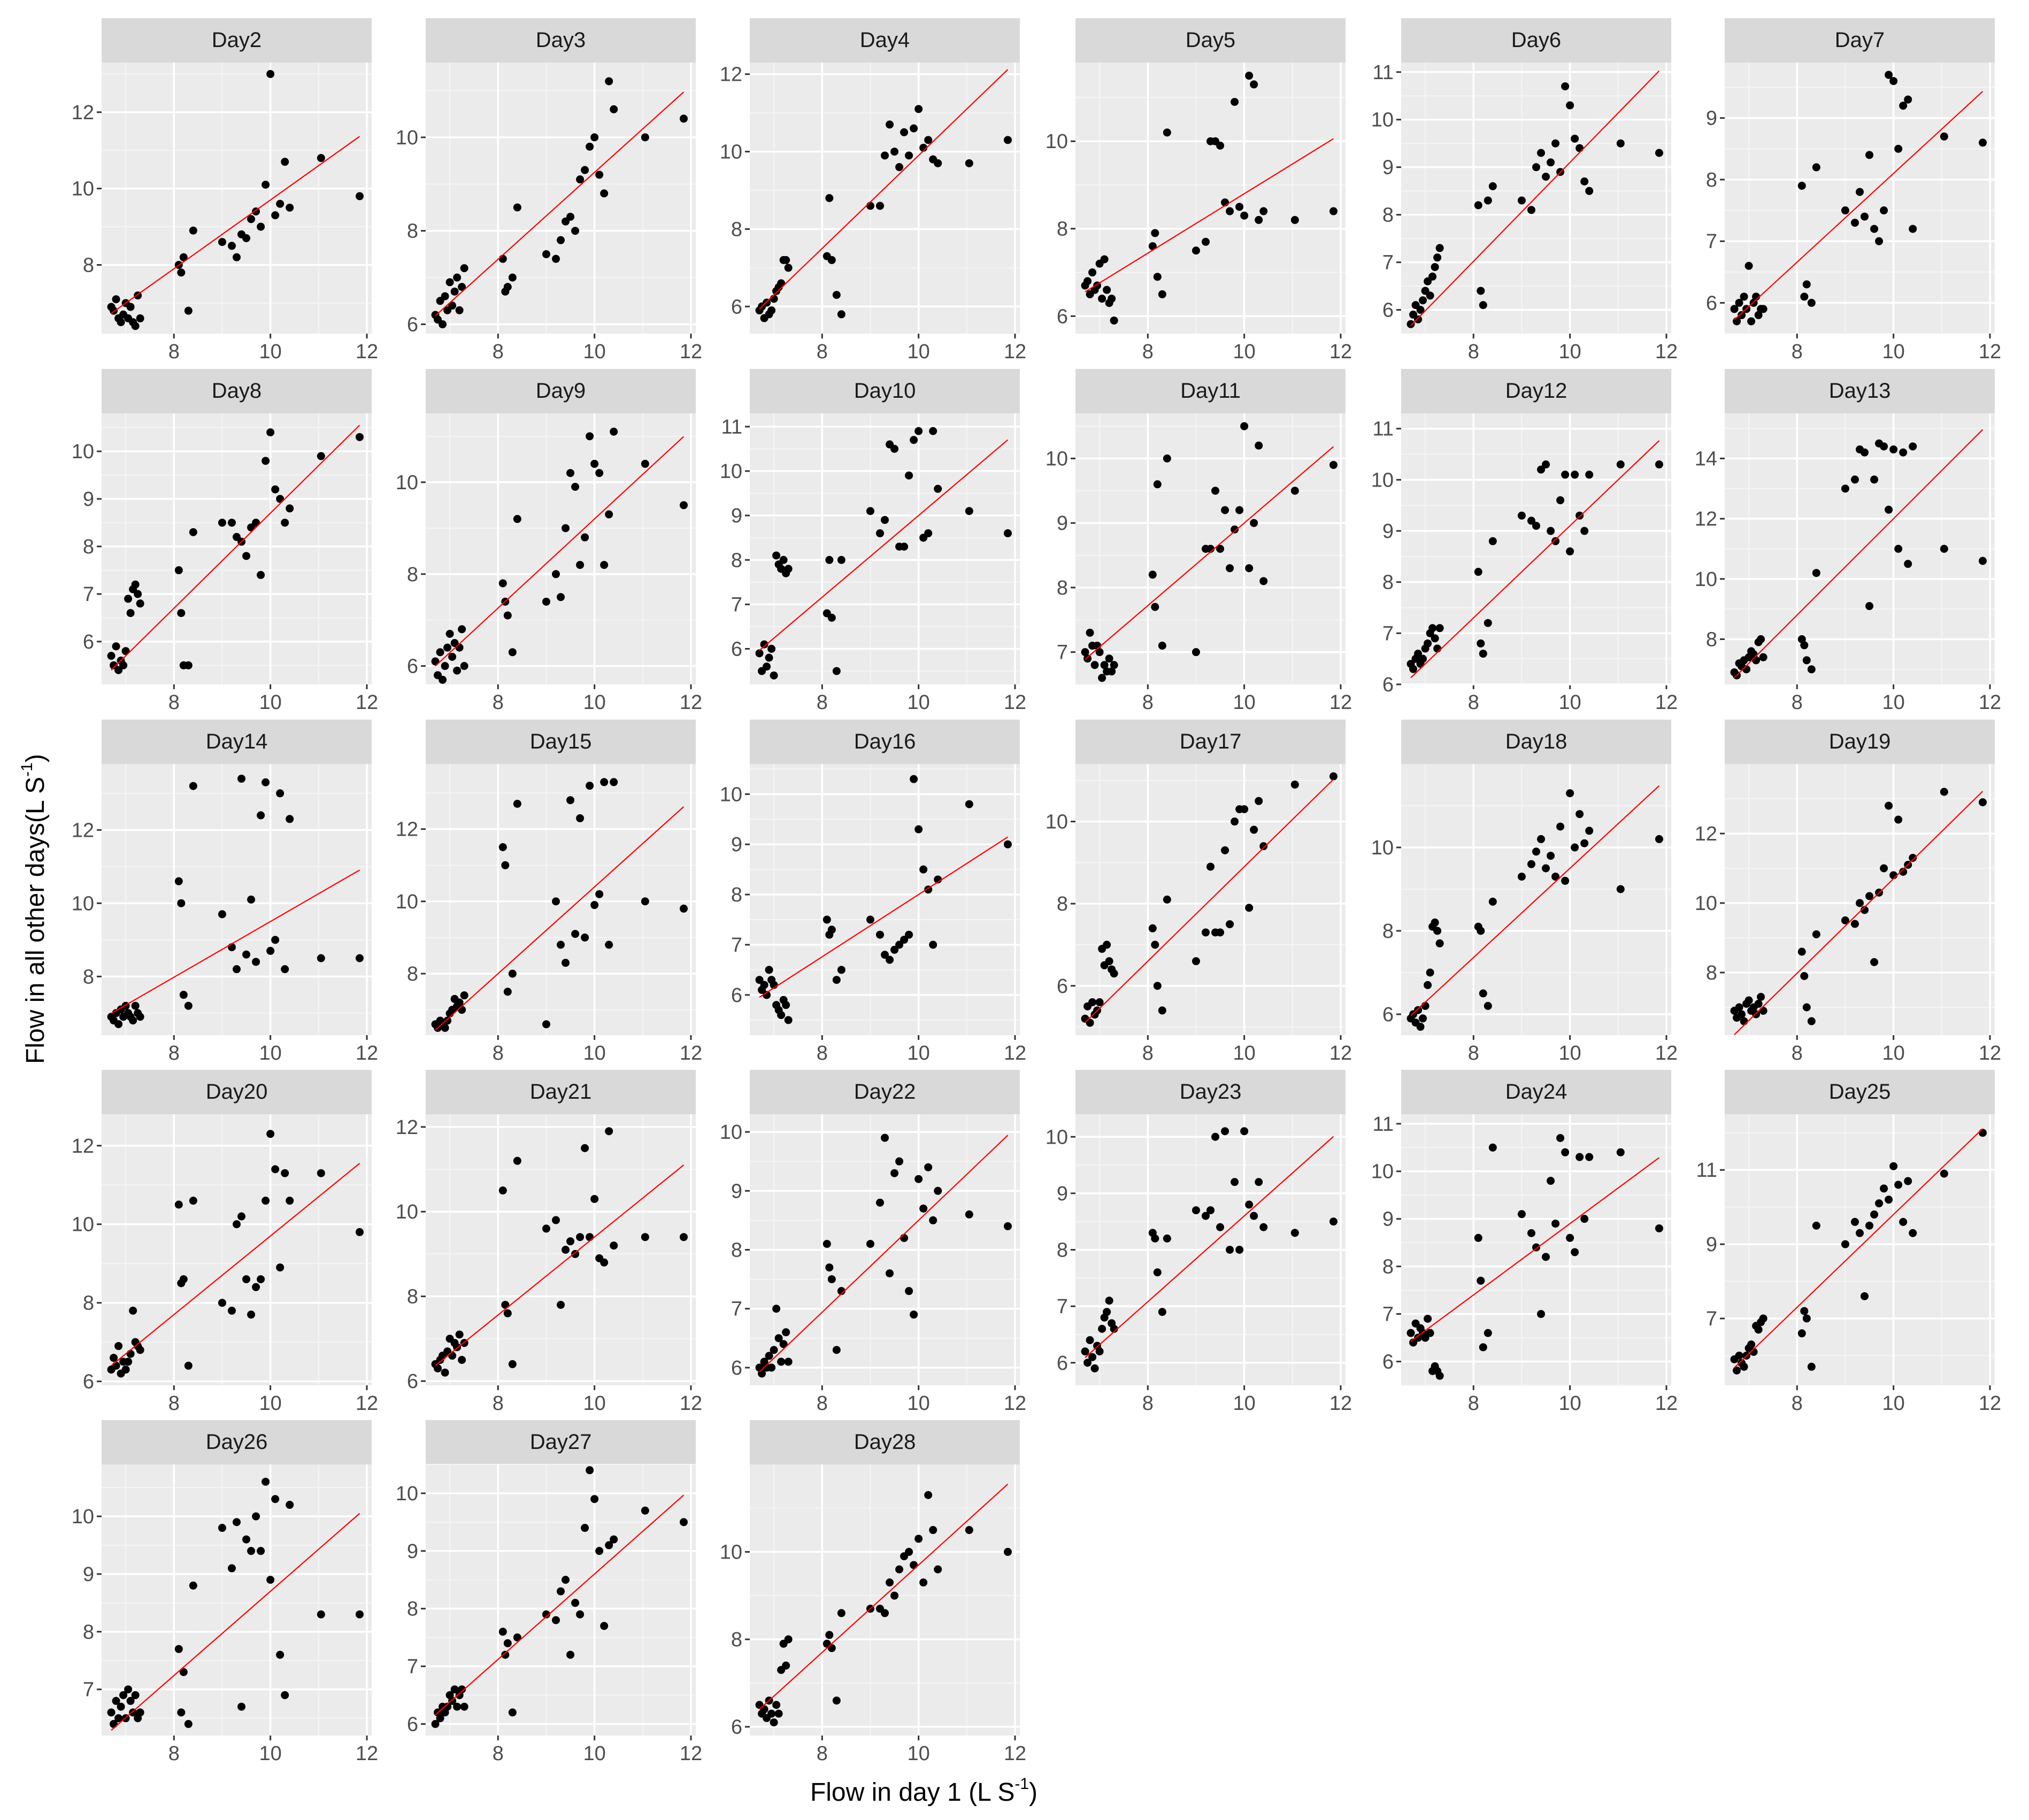 This screenshot has height=1820, width=2029. What do you see at coordinates (1860, 40) in the screenshot?
I see `facet-strip-label: Day7` at bounding box center [1860, 40].